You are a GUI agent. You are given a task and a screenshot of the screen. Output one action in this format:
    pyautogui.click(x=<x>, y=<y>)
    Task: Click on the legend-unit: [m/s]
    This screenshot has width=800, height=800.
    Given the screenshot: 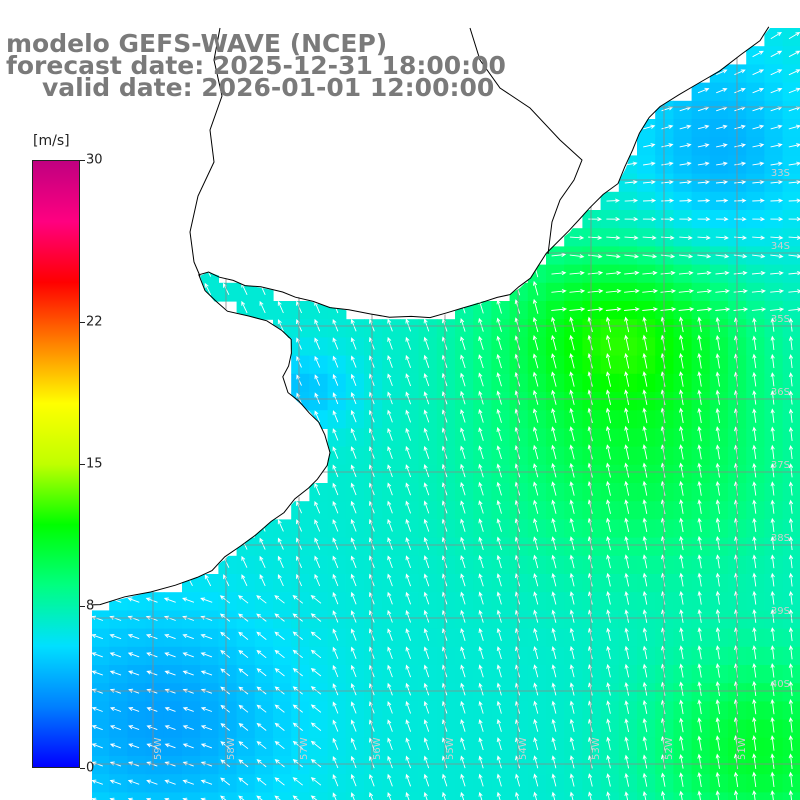 What is the action you would take?
    pyautogui.click(x=51, y=141)
    